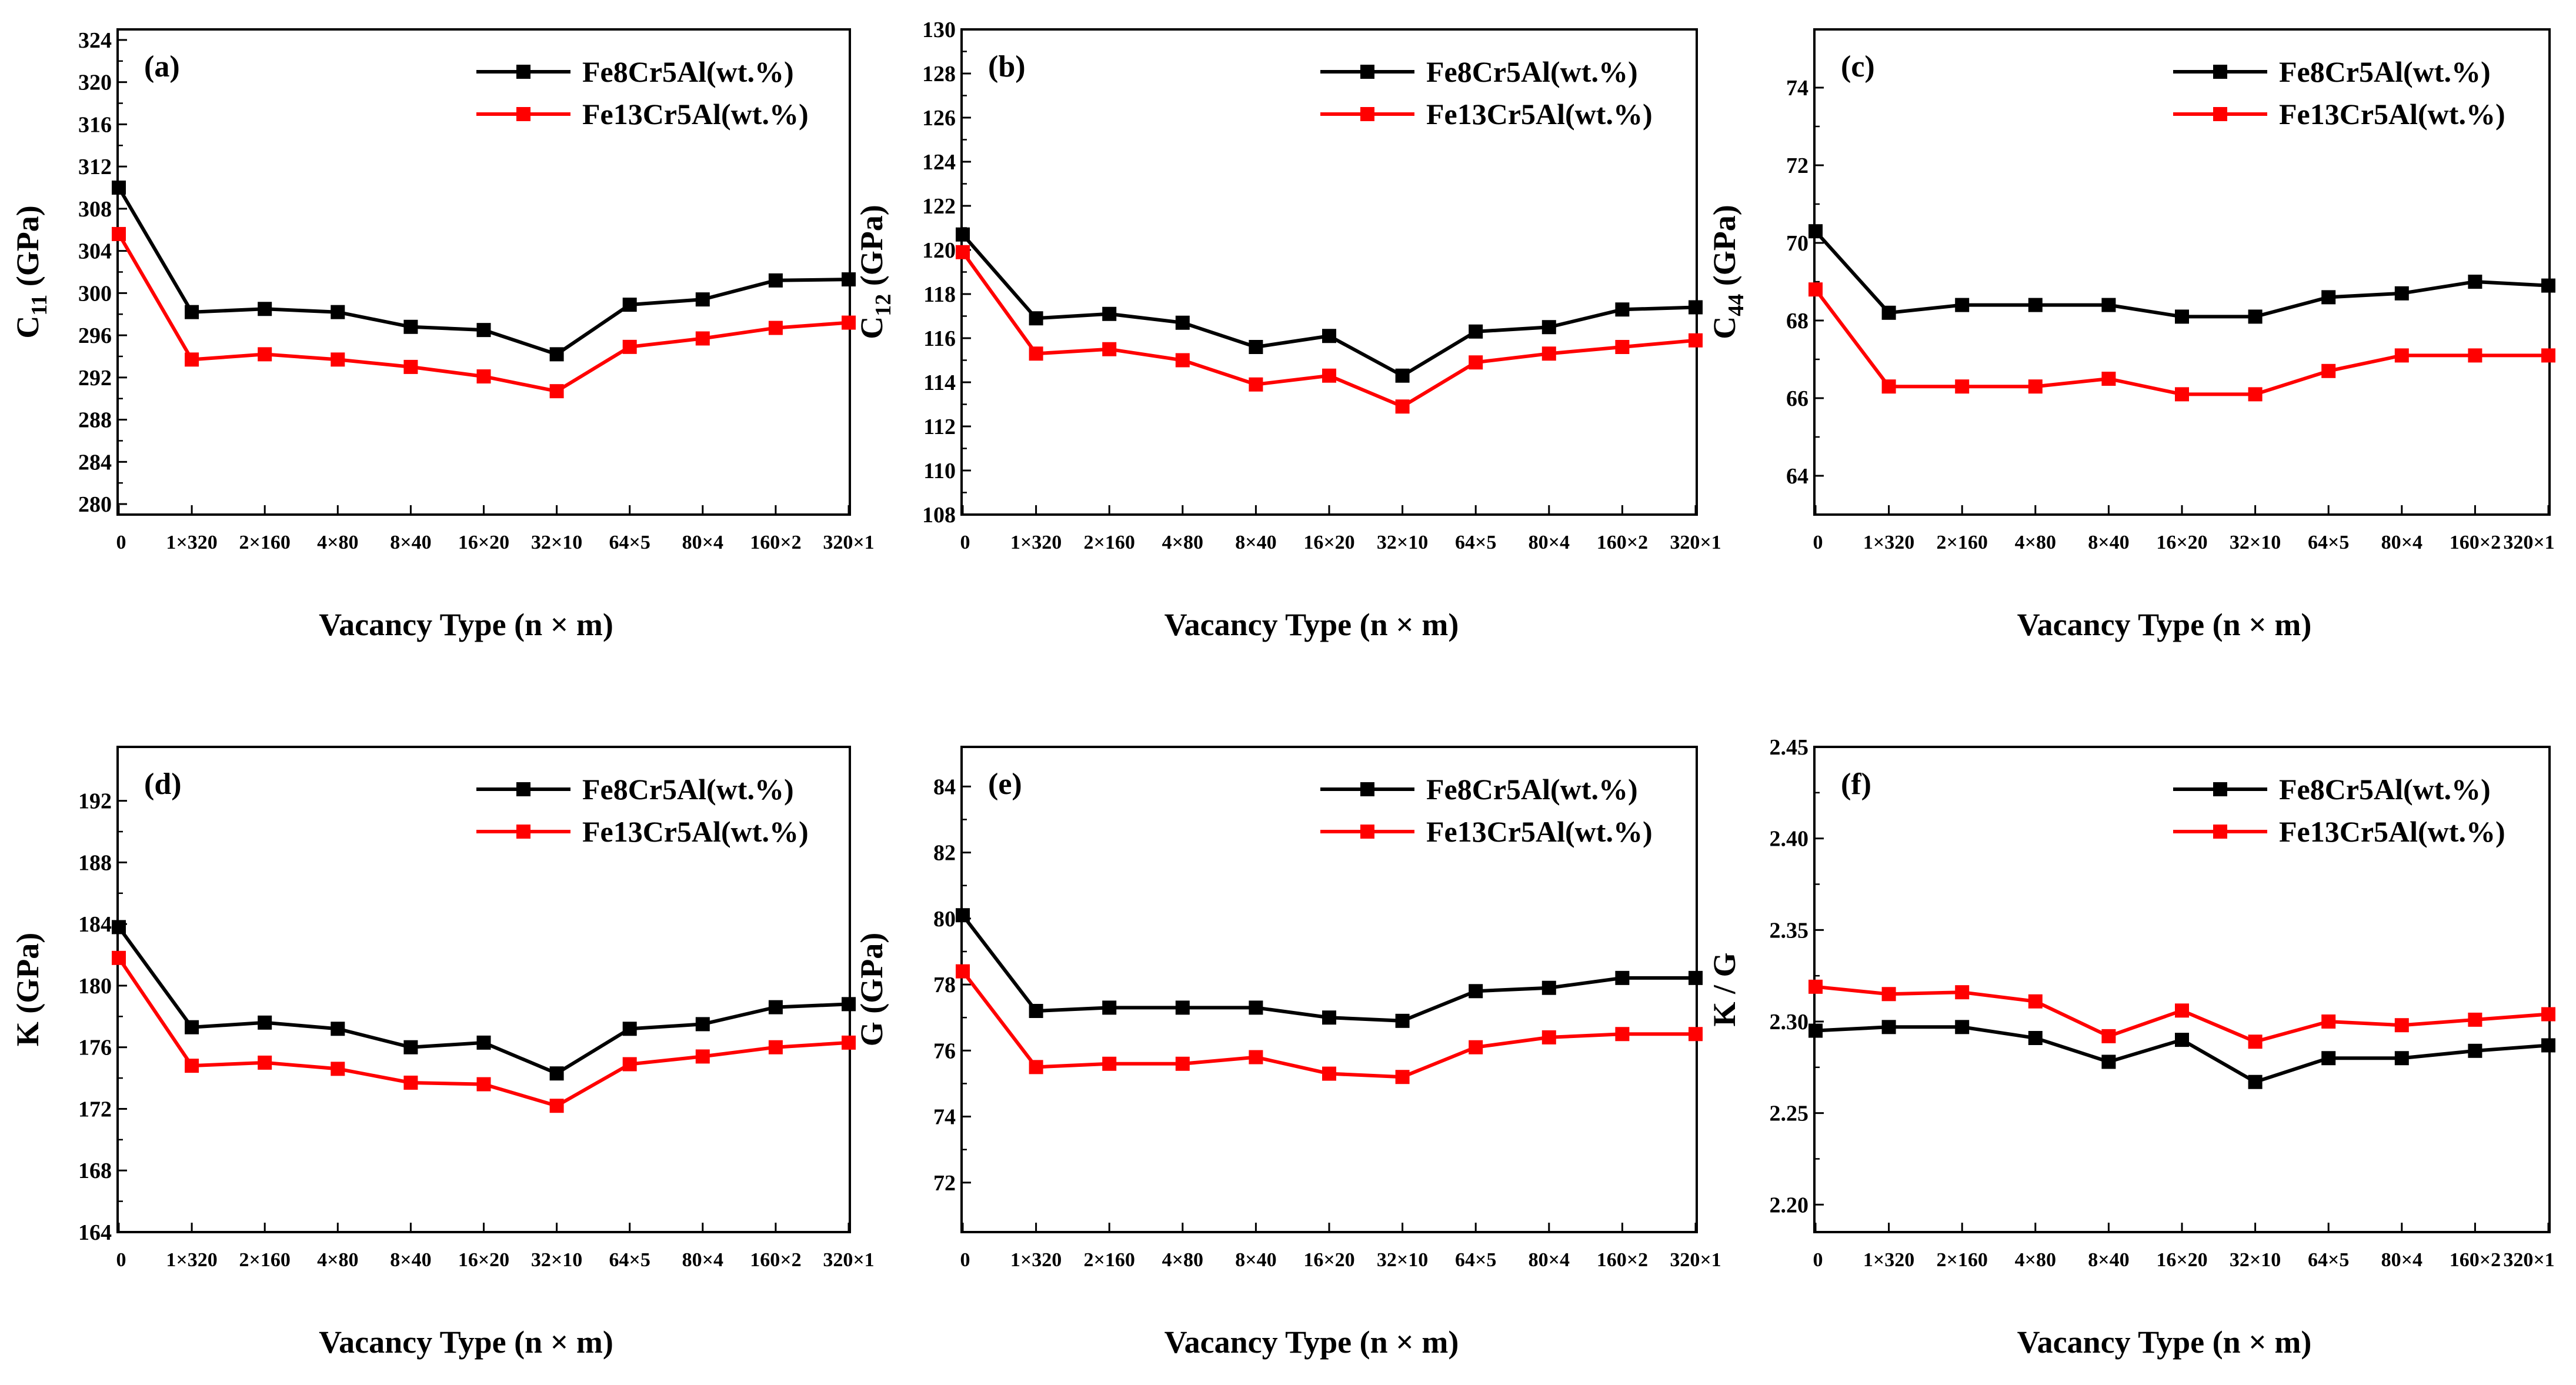  What do you see at coordinates (1789, 1114) in the screenshot?
I see `y-tick-label: 2.25` at bounding box center [1789, 1114].